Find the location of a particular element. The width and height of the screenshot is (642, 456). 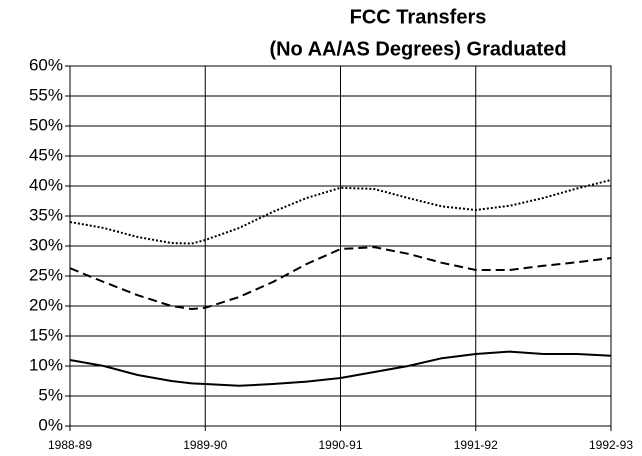

x-tick-label: 1991-92 is located at coordinates (476, 445).